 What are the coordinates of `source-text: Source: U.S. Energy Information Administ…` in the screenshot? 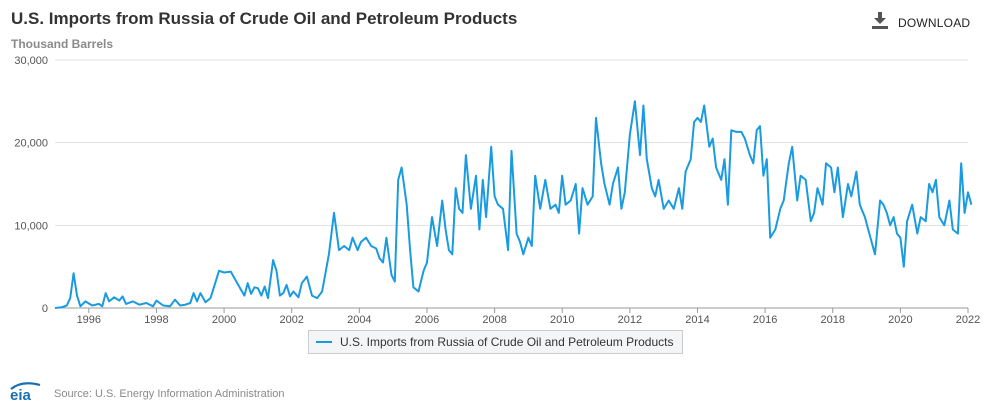 It's located at (169, 393).